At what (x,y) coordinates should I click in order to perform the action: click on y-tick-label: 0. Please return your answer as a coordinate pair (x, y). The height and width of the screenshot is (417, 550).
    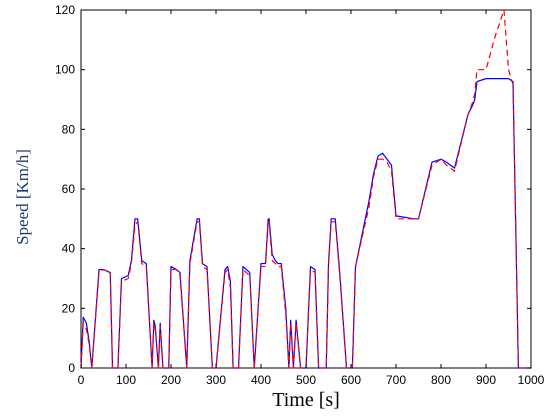
    Looking at the image, I should click on (71, 368).